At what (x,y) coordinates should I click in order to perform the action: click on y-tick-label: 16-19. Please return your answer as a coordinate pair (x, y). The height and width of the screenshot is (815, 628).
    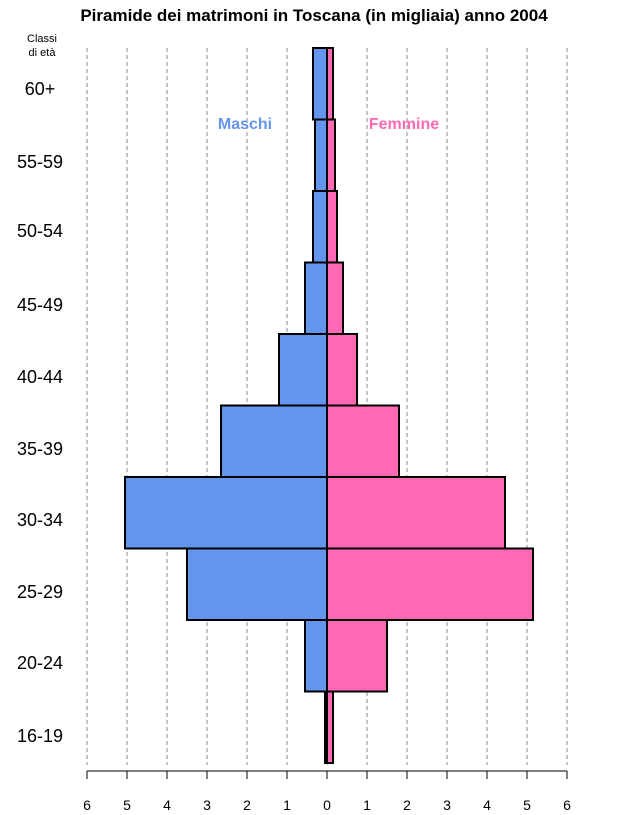
    Looking at the image, I should click on (40, 736).